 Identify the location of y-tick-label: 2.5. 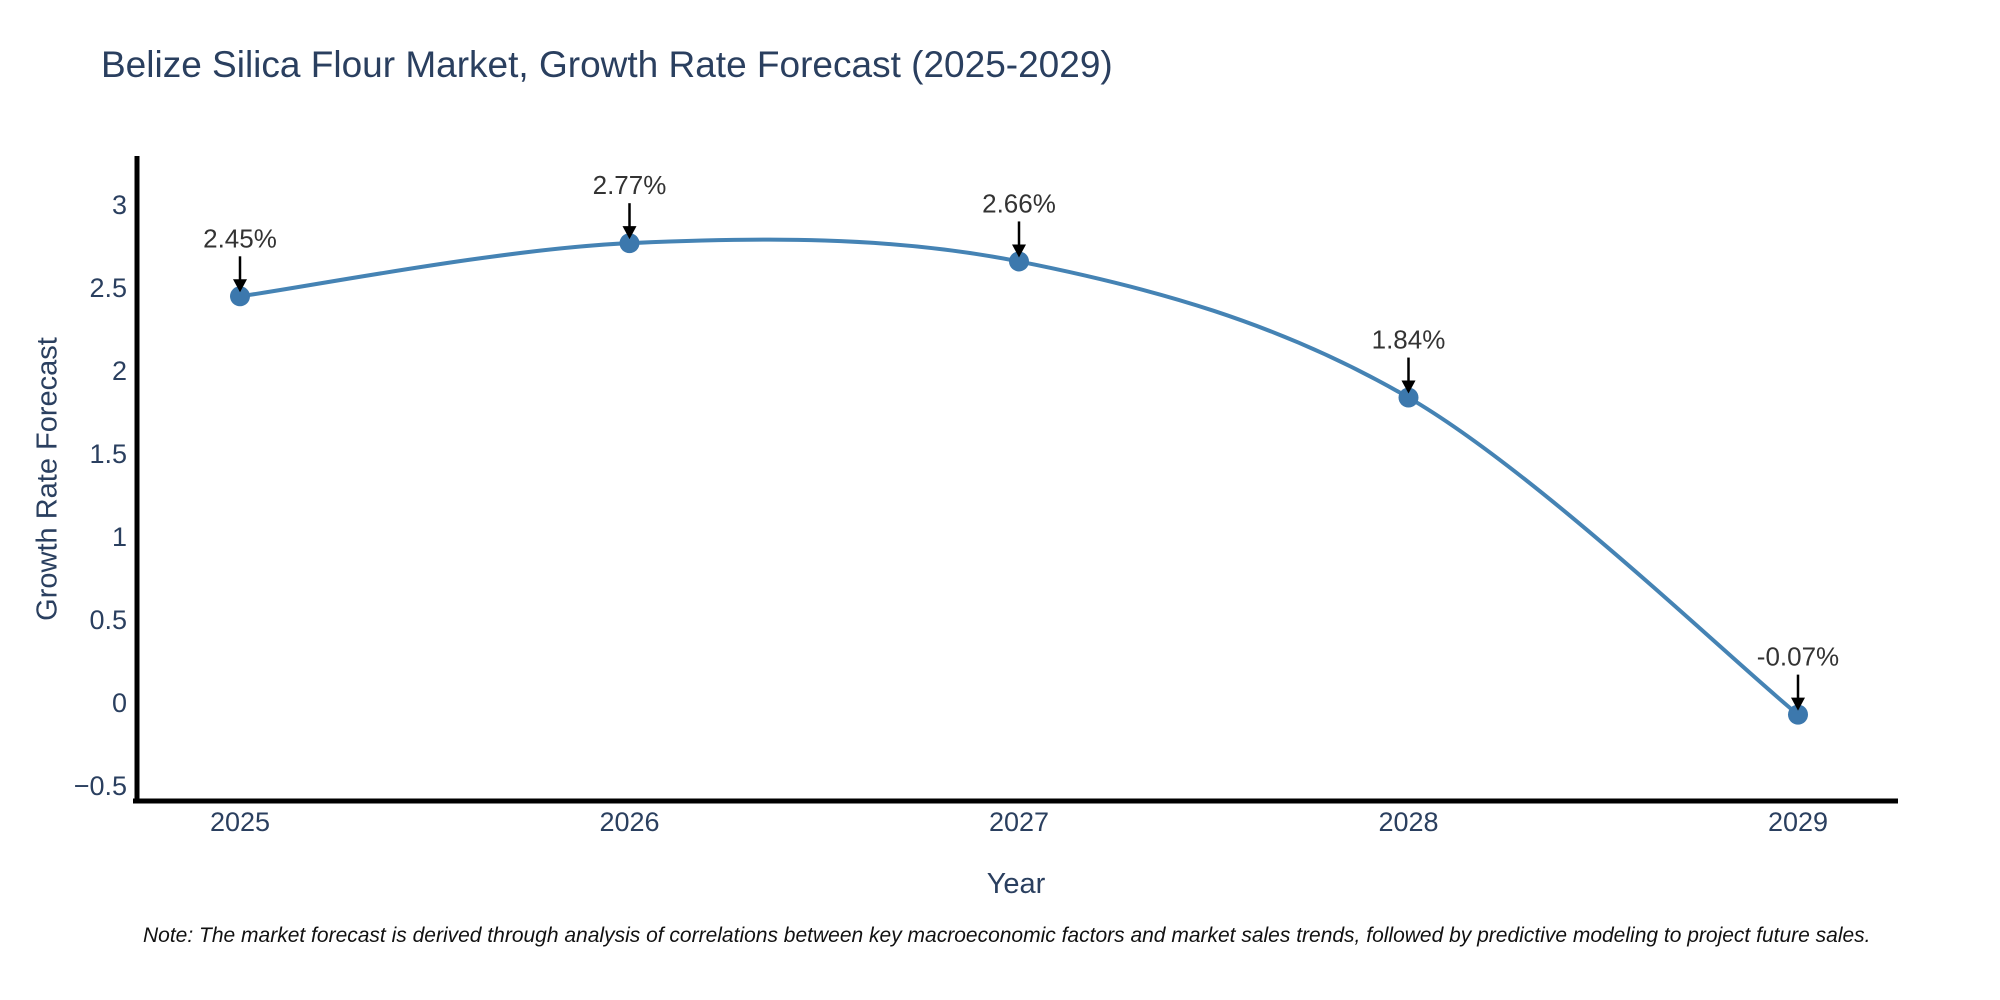
(108, 288).